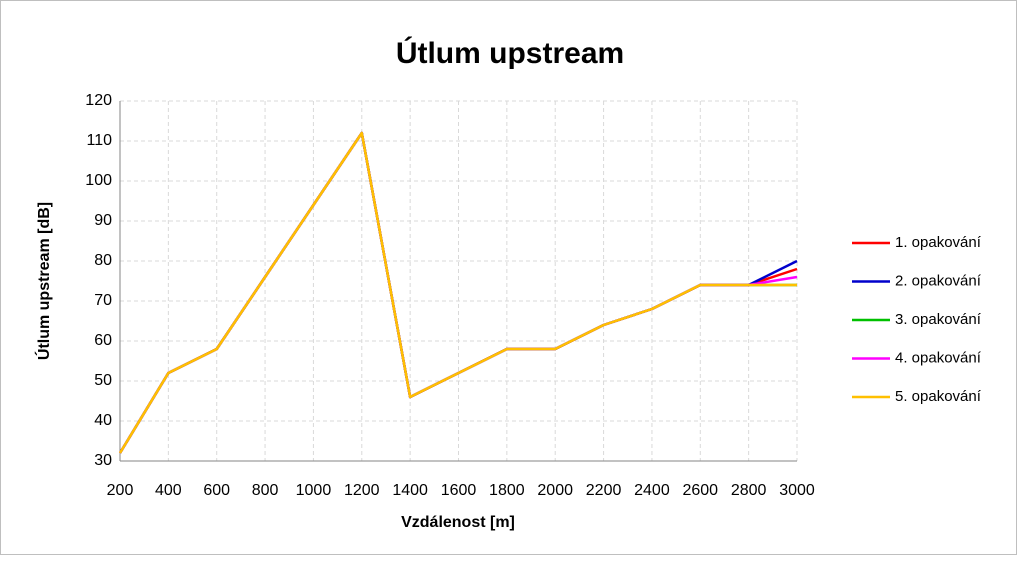 This screenshot has height=561, width=1018. I want to click on x-tick-label: 800, so click(265, 490).